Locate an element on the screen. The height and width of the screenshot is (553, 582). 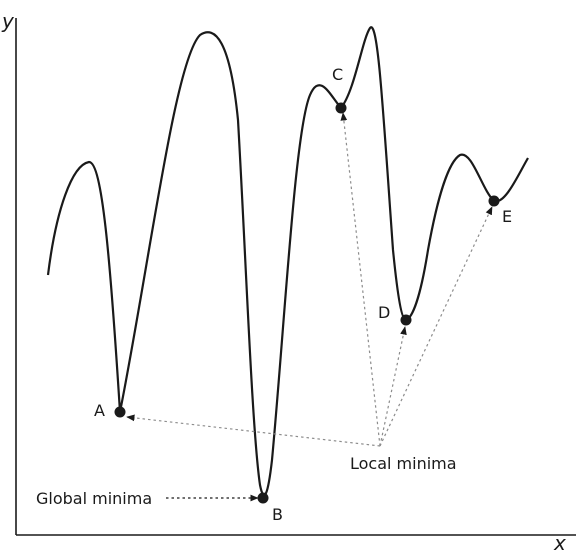
arrow-to-c is located at coordinates (360, 279).